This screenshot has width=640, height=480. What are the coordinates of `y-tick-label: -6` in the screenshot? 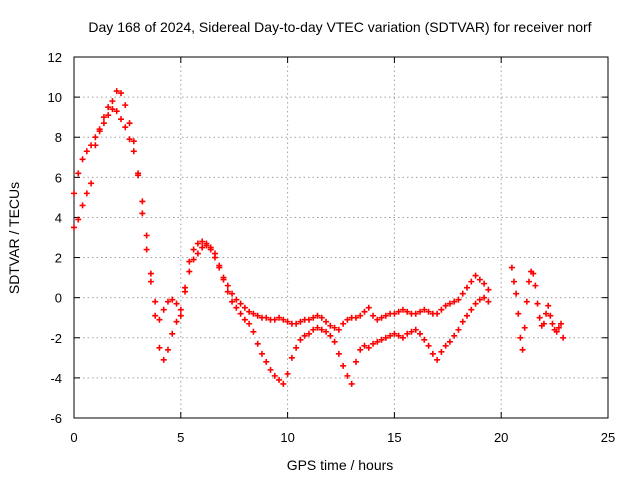 It's located at (56, 418).